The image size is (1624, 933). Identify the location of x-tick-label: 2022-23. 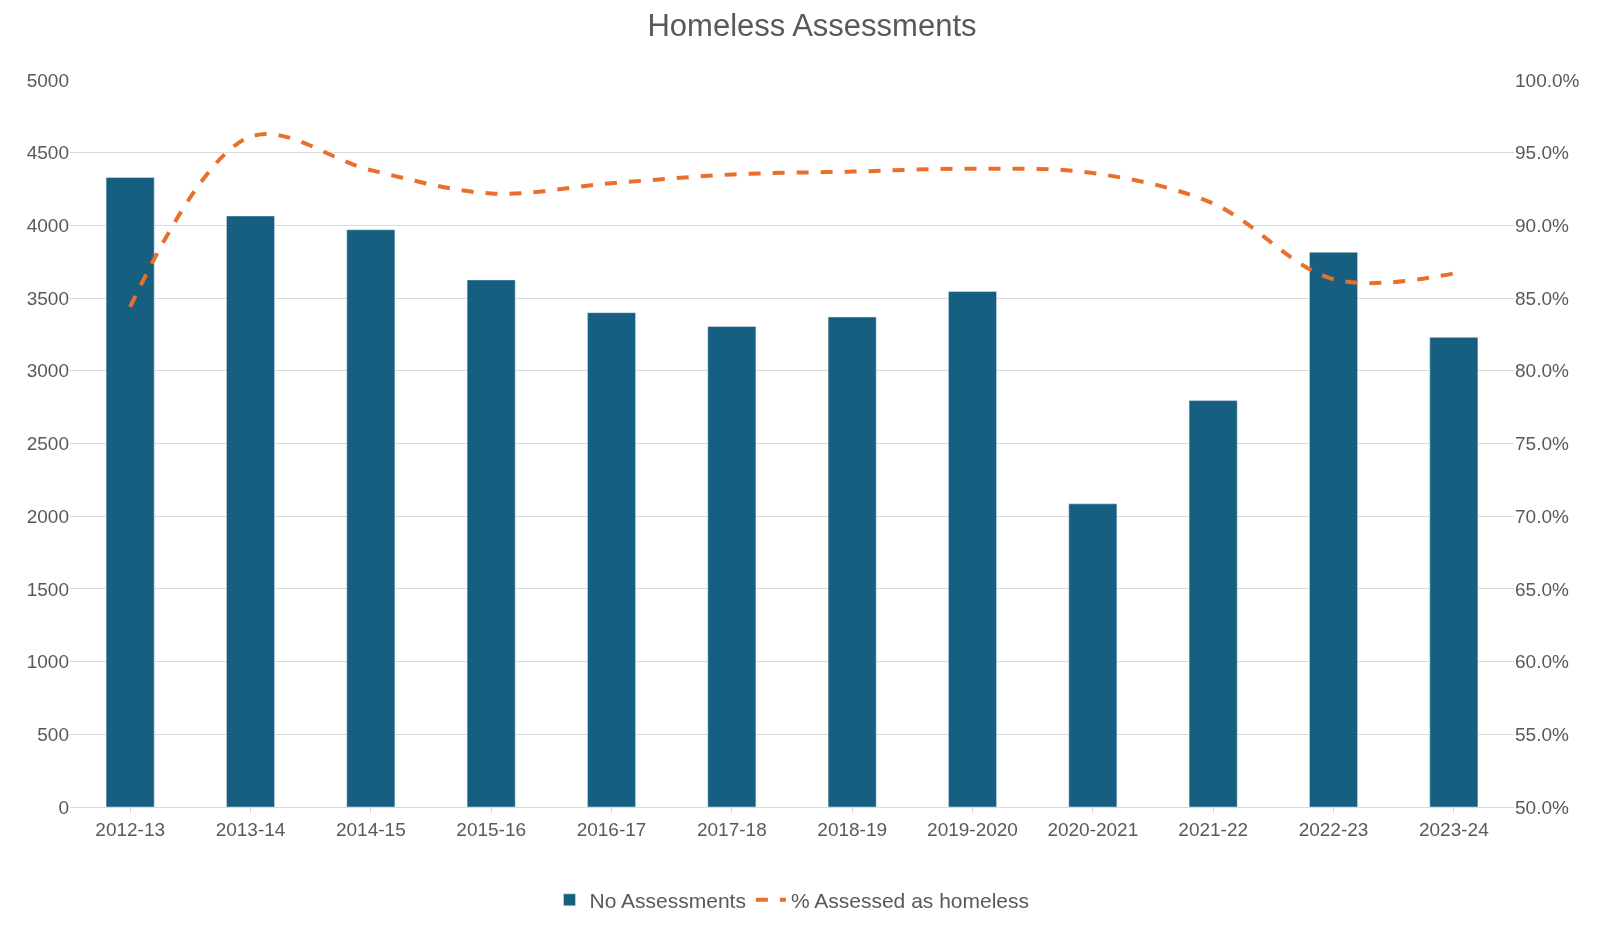
(1333, 829).